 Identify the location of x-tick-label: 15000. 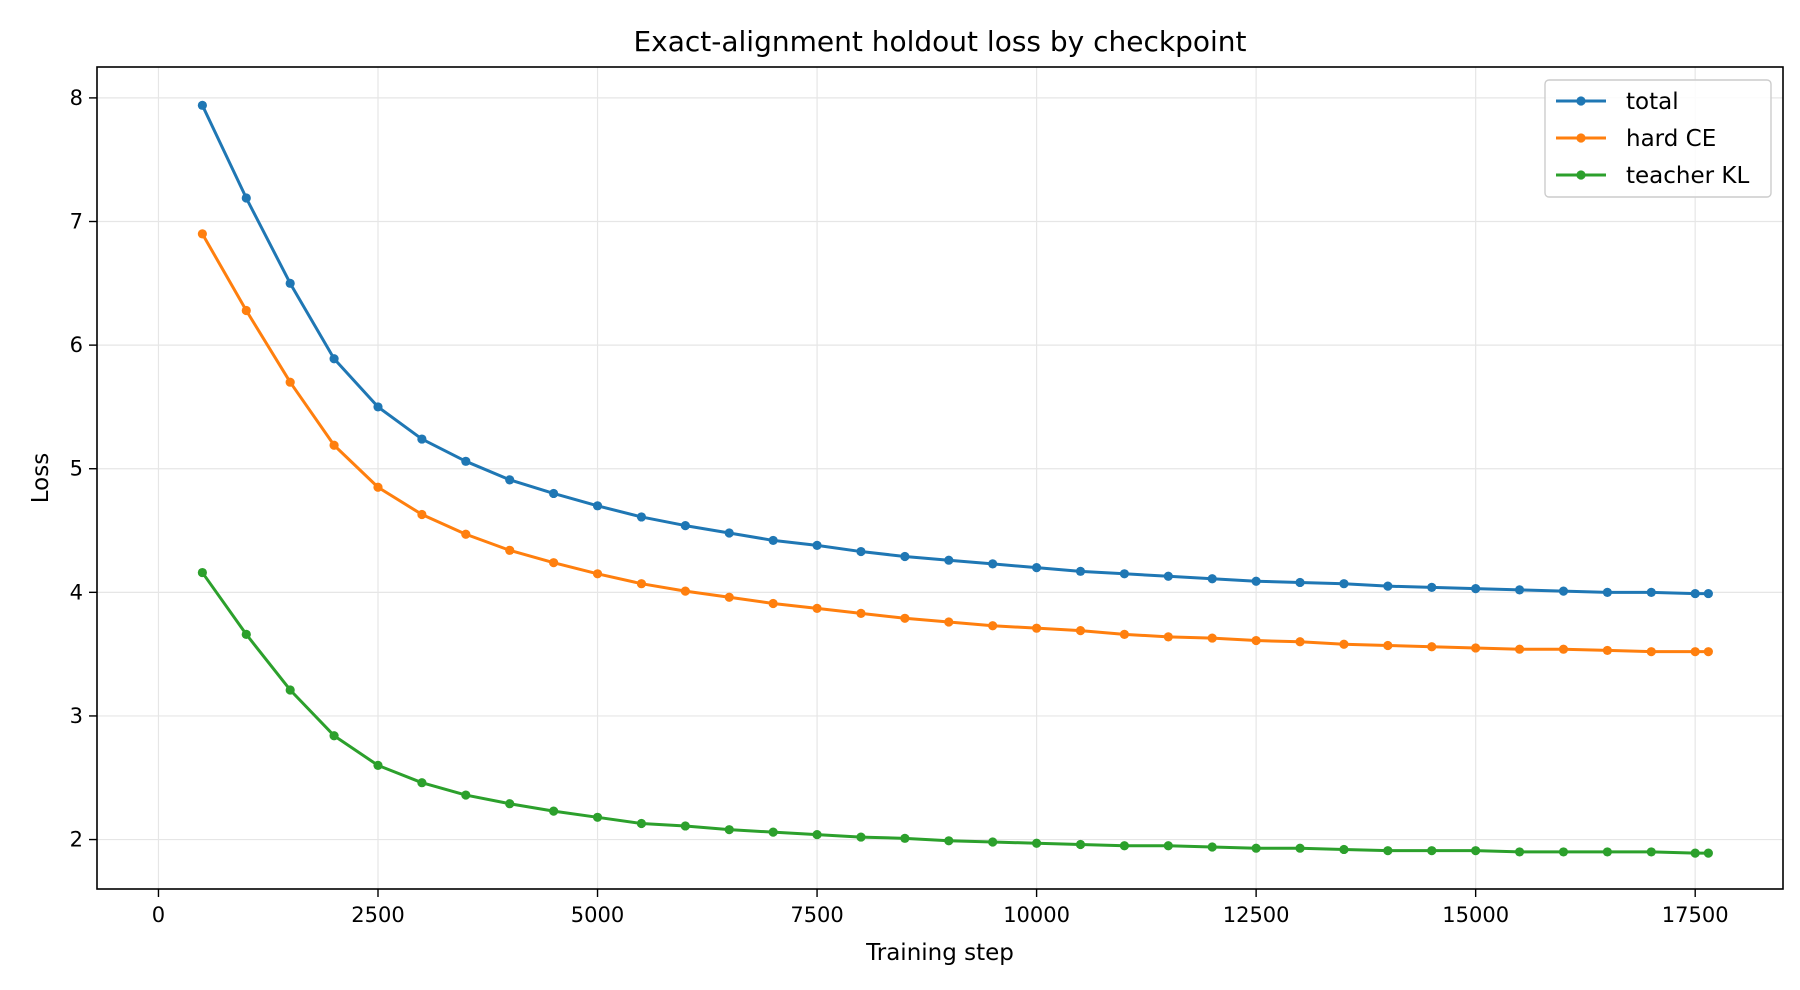
(1475, 915).